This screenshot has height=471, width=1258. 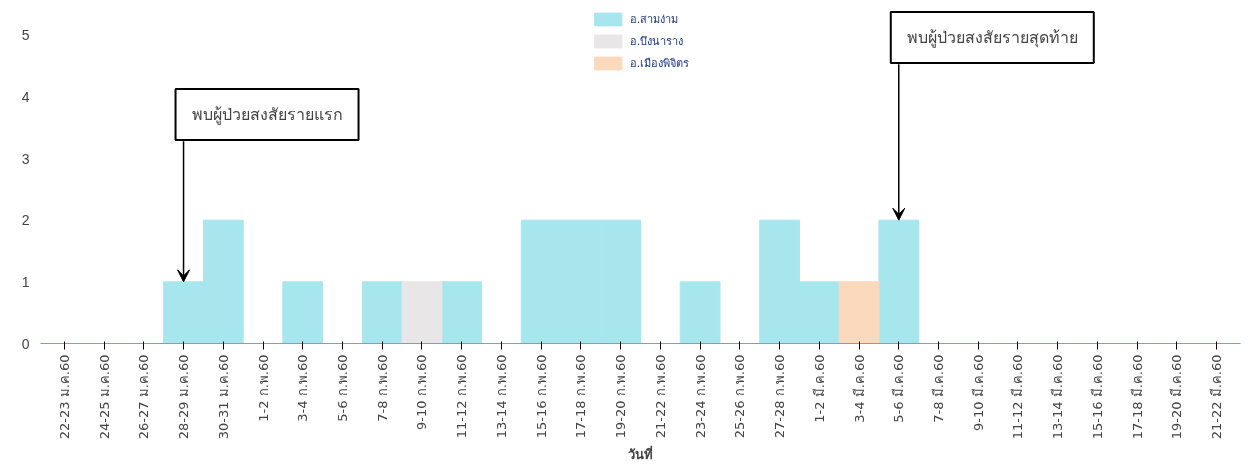 I want to click on y-tick-label: 5, so click(x=25, y=35).